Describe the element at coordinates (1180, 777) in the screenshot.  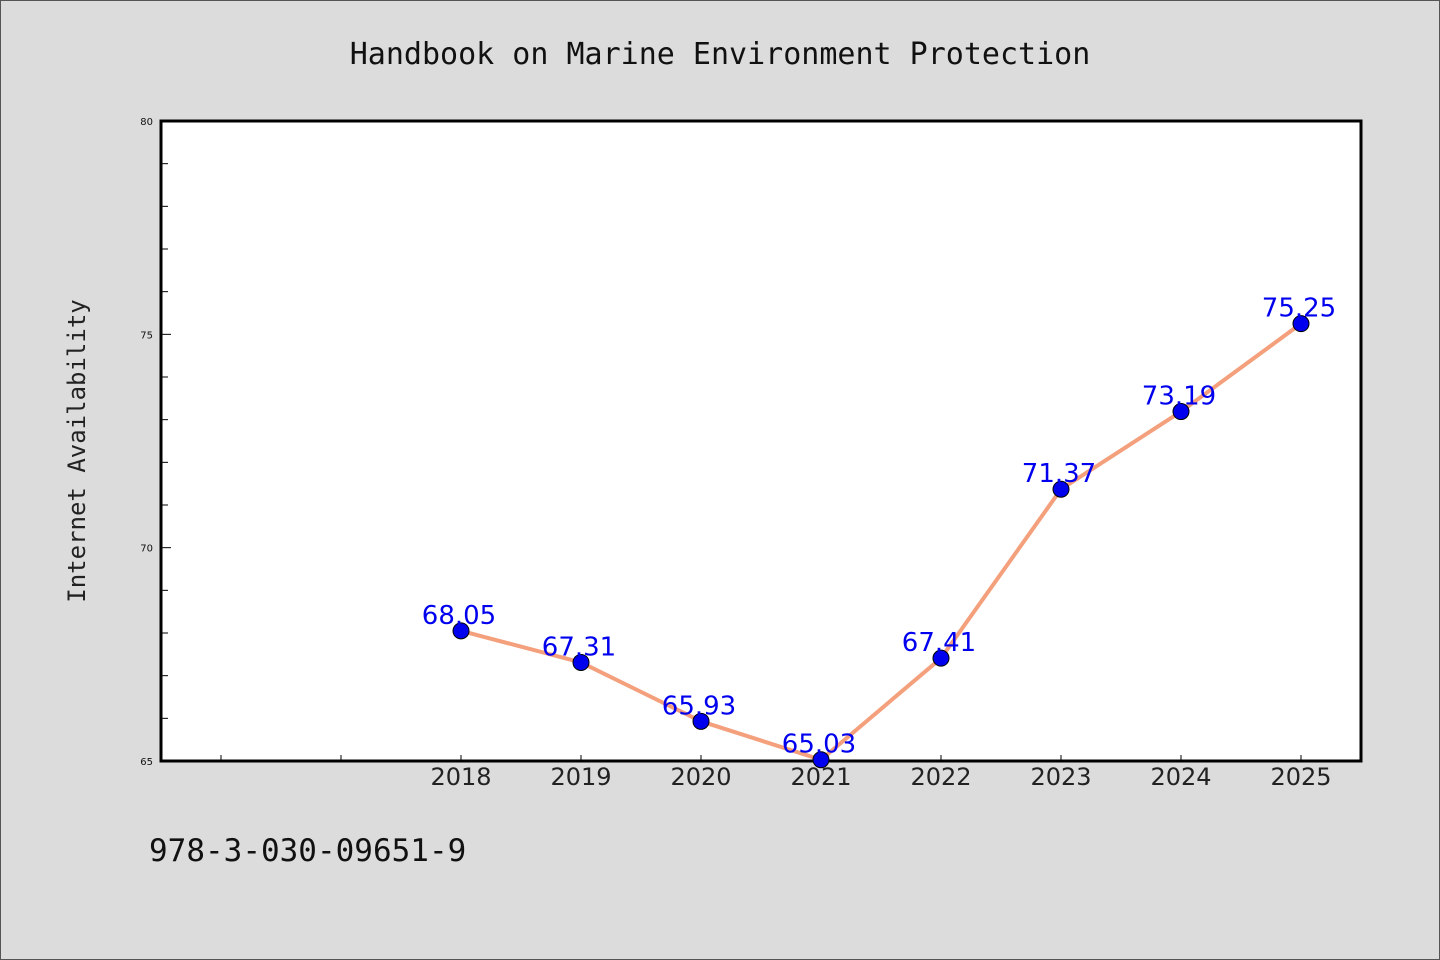
I see `x-tick-label: 2024` at that location.